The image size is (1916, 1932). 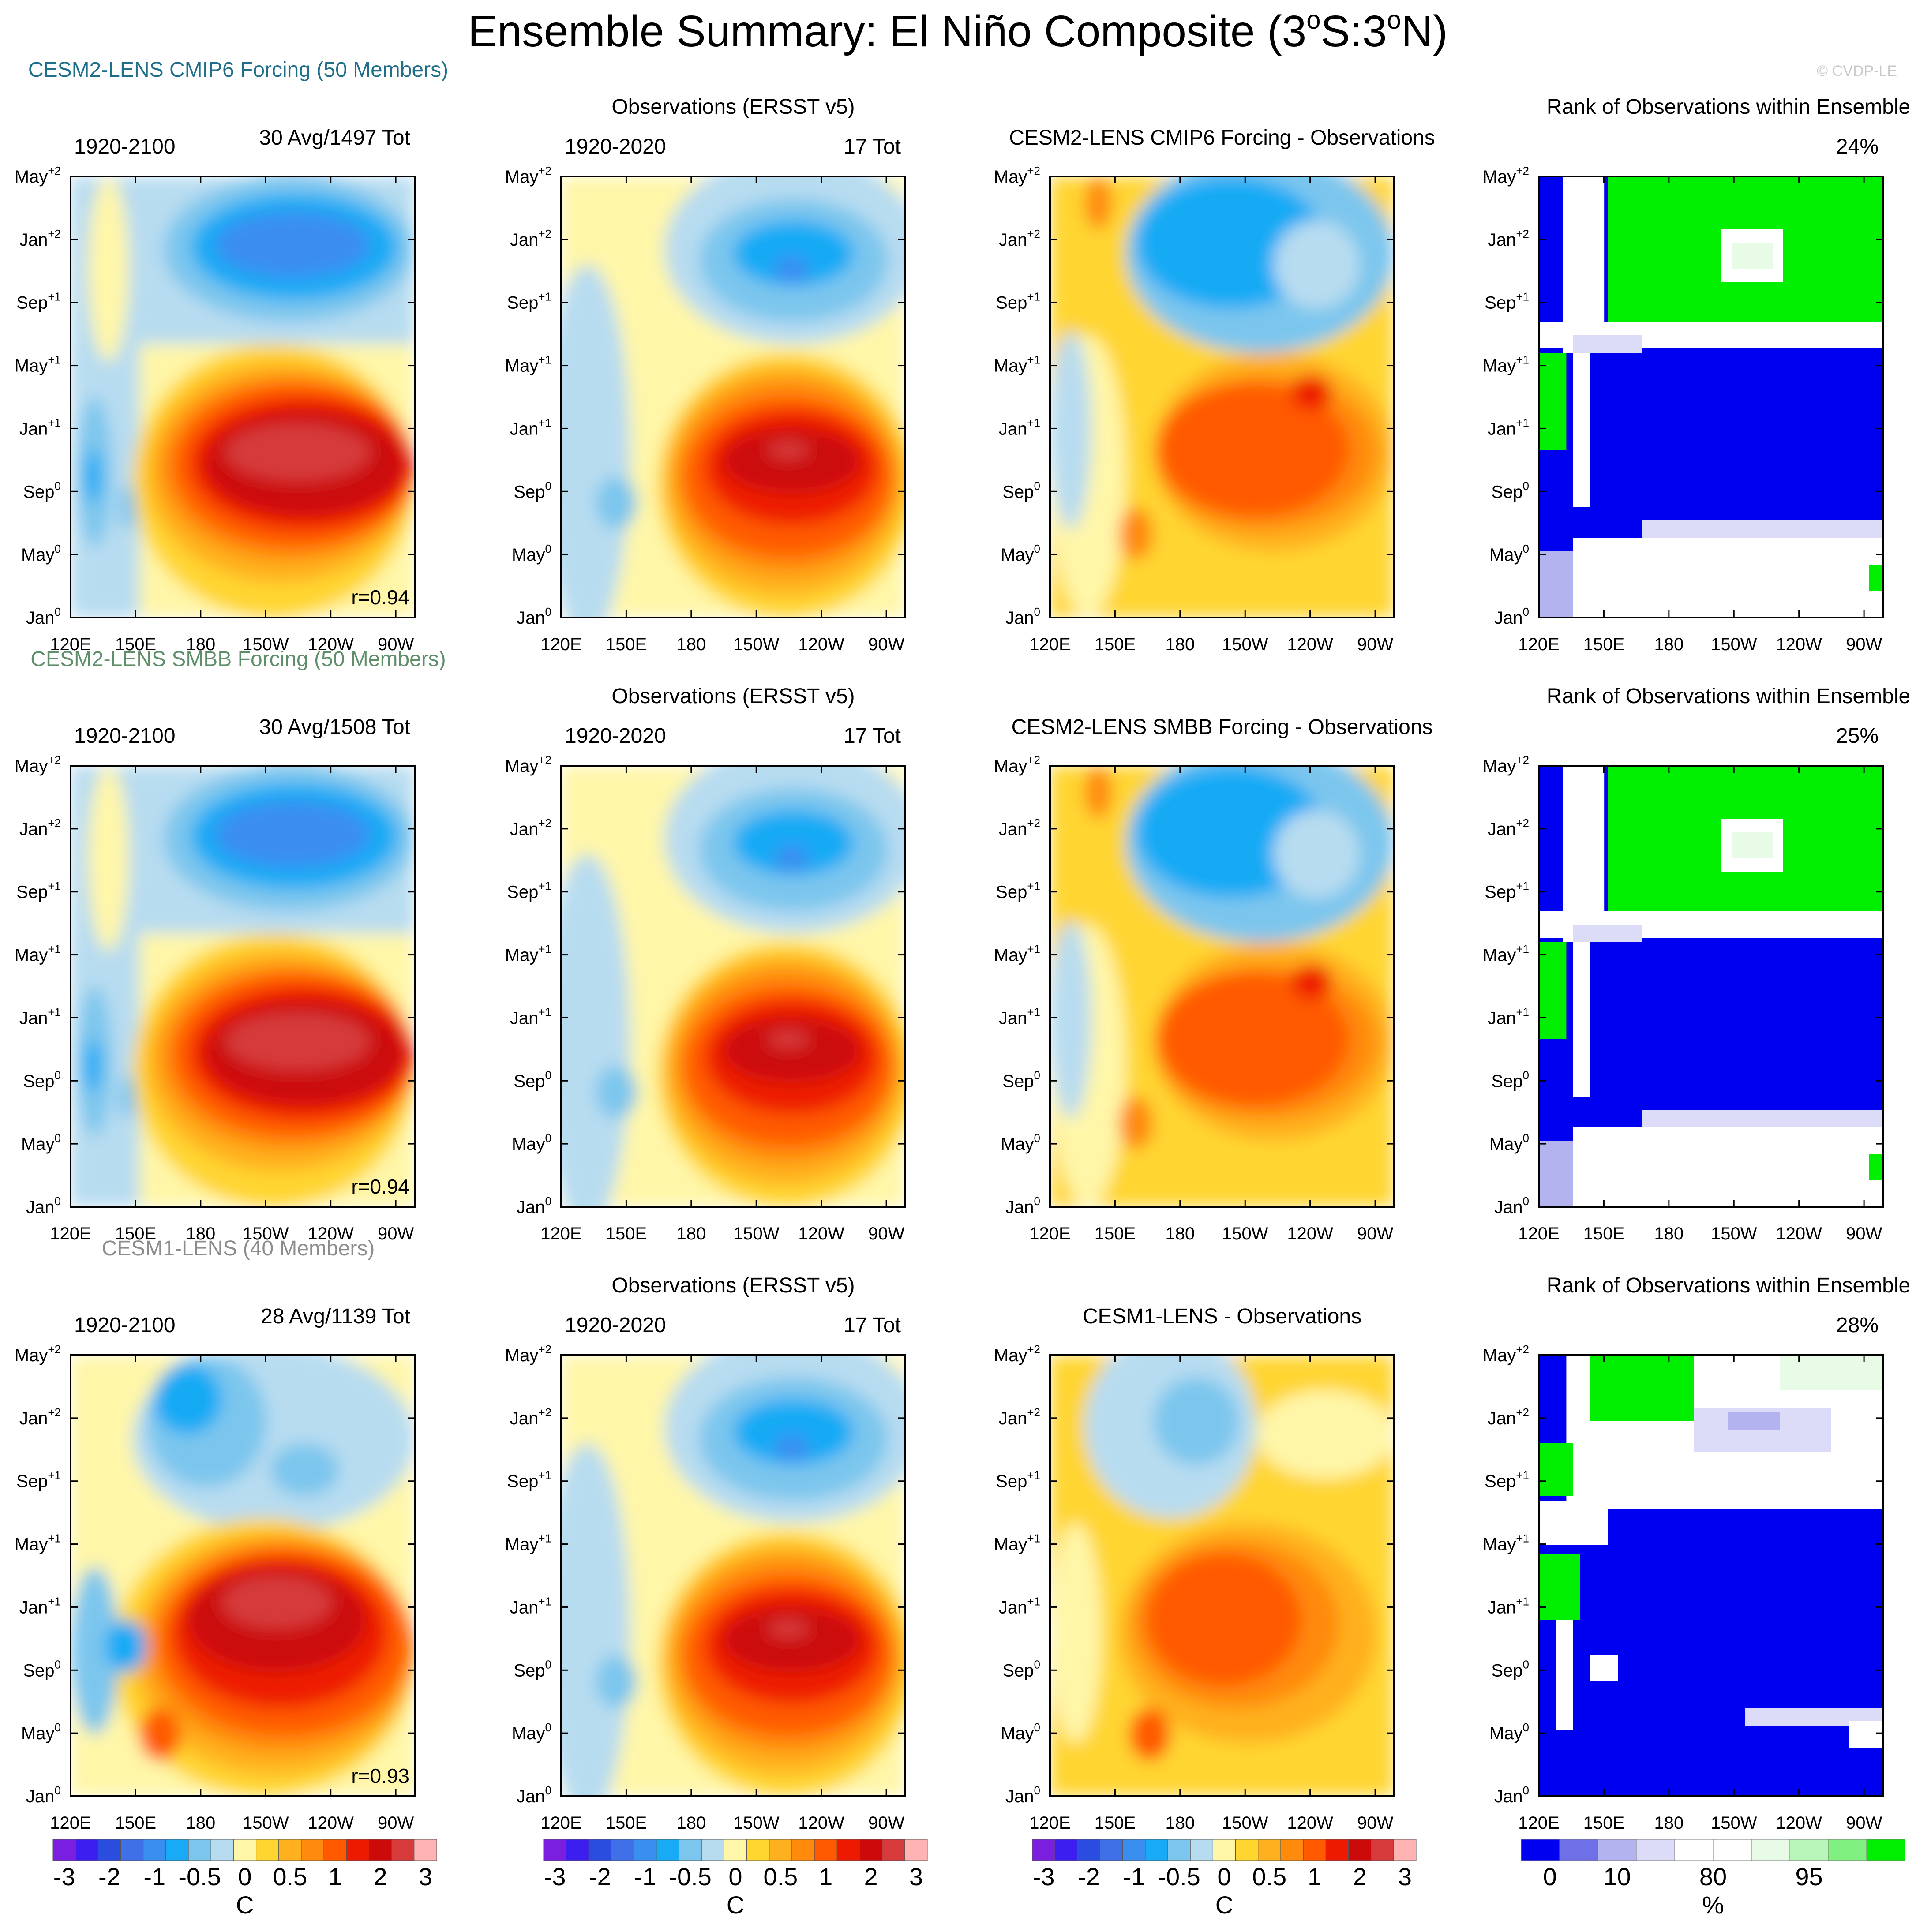 I want to click on colorbar-label: 80, so click(x=1713, y=1877).